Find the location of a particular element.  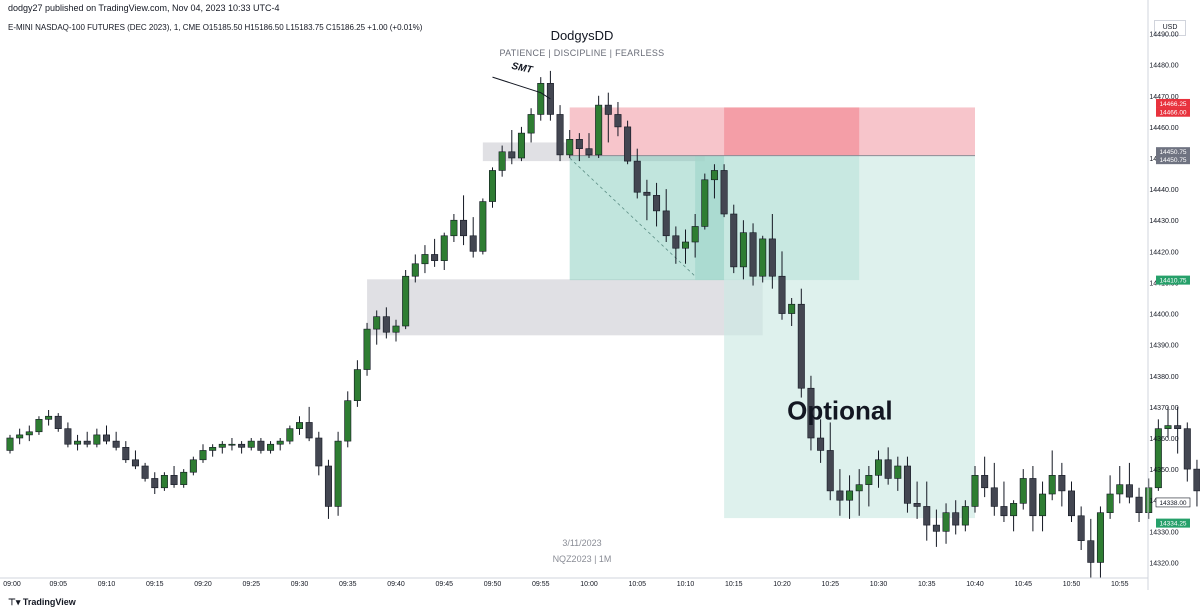

y-tick-label: 14360.00 is located at coordinates (1163, 439).